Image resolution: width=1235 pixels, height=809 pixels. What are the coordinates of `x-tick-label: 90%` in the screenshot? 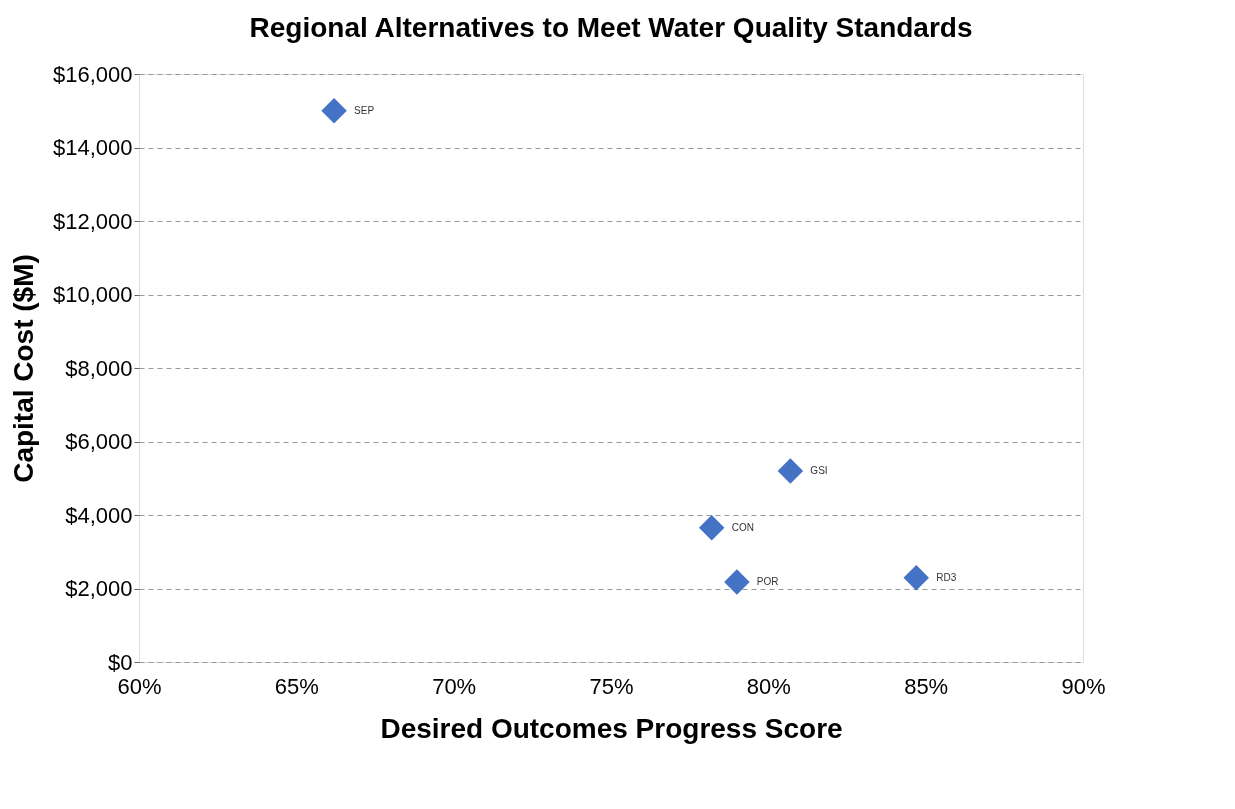 It's located at (1083, 686).